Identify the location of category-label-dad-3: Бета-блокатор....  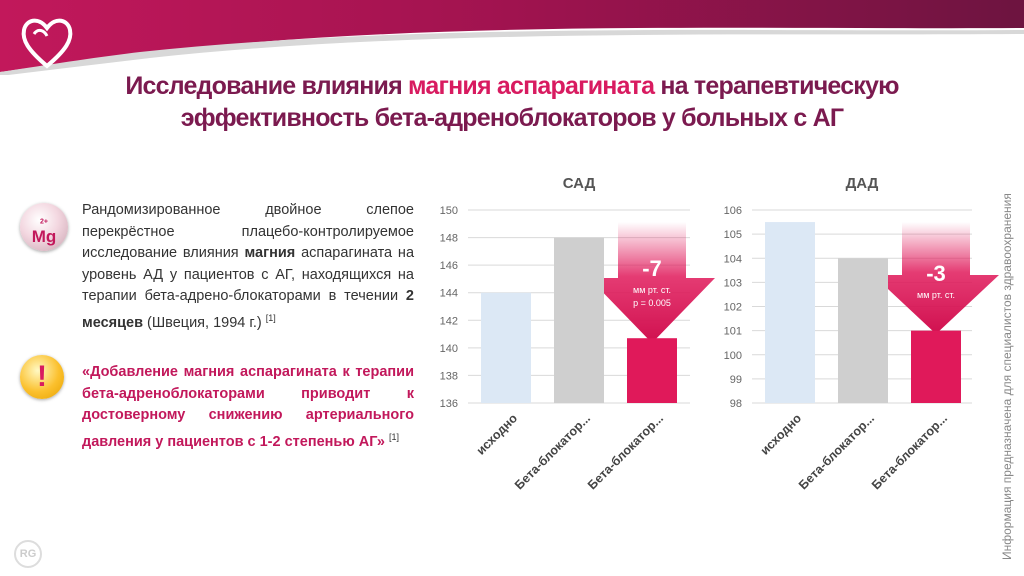
(909, 451).